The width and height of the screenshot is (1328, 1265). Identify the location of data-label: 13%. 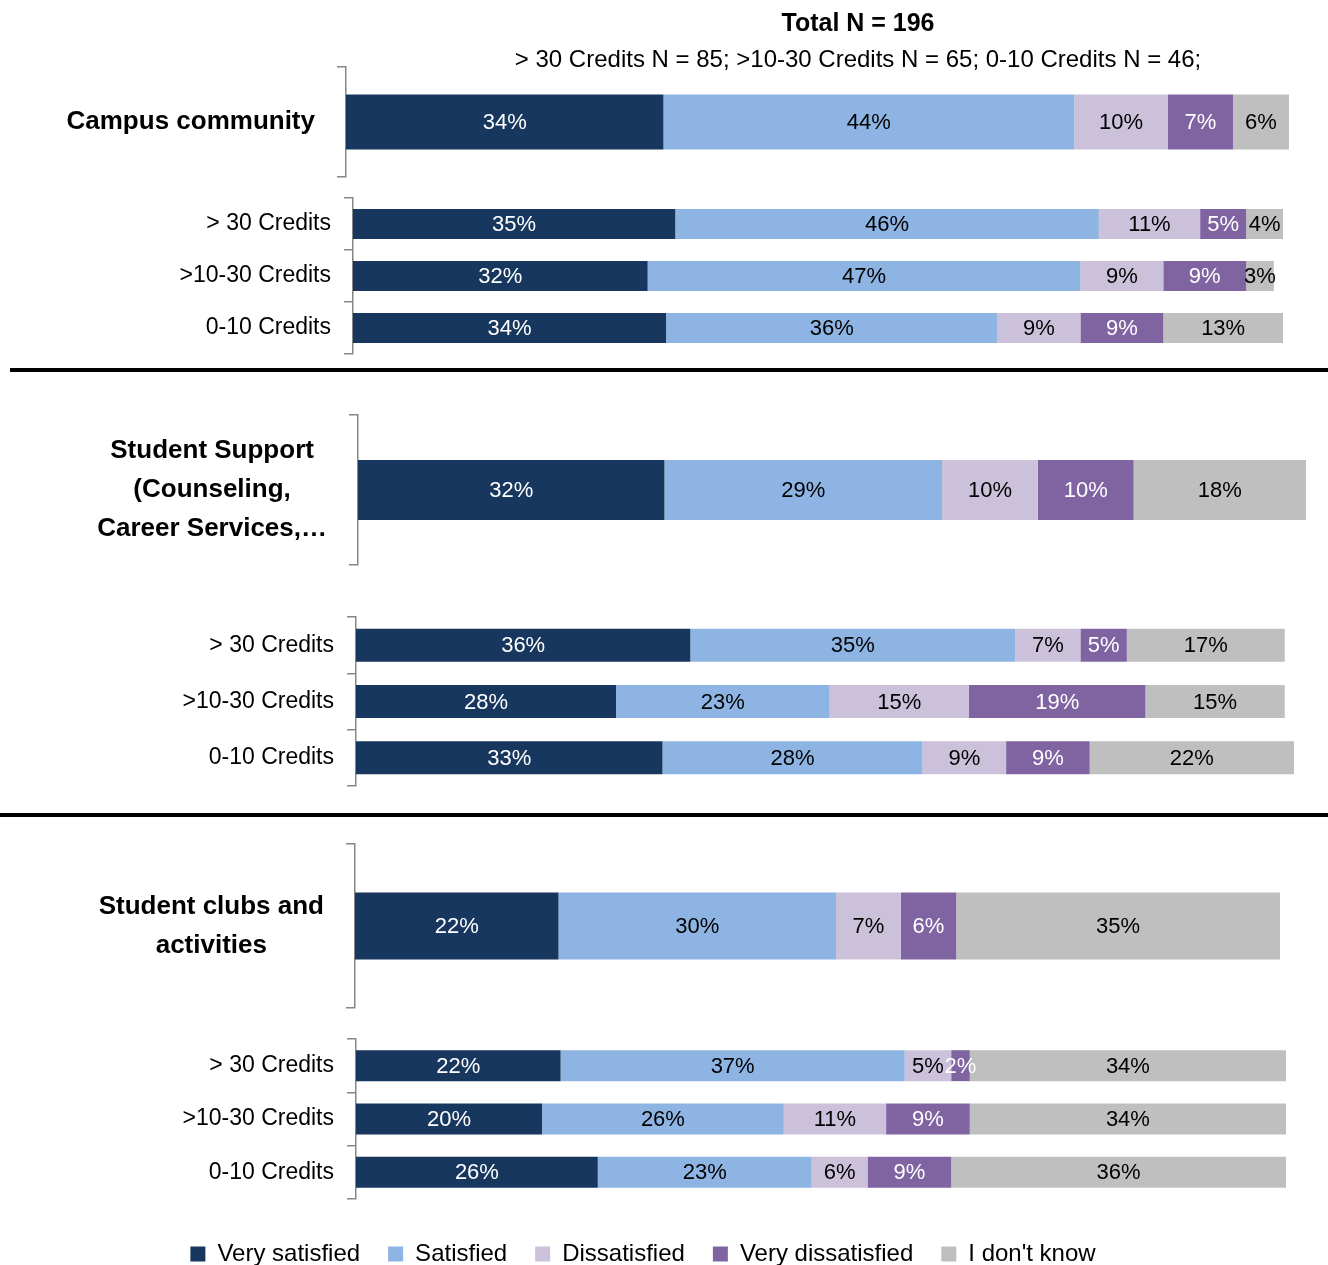
(1223, 328).